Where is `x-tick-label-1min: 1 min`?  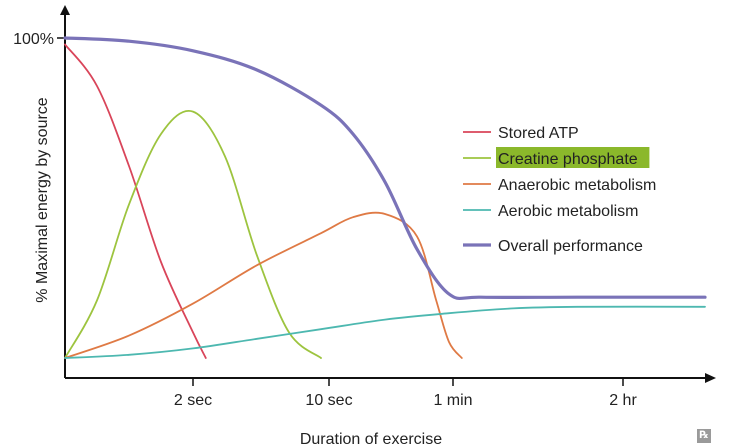 x-tick-label-1min: 1 min is located at coordinates (452, 400).